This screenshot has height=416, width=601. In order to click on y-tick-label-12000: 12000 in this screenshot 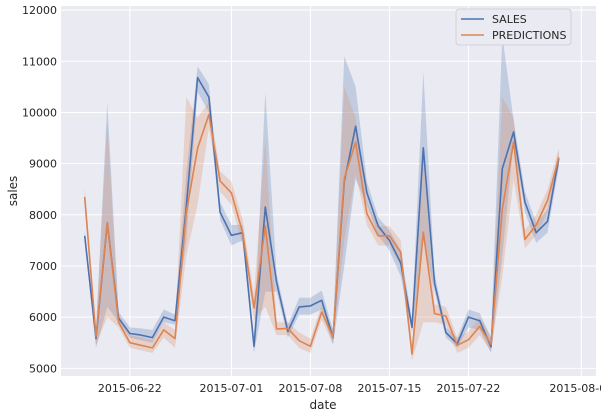, I will do `click(39, 10)`.